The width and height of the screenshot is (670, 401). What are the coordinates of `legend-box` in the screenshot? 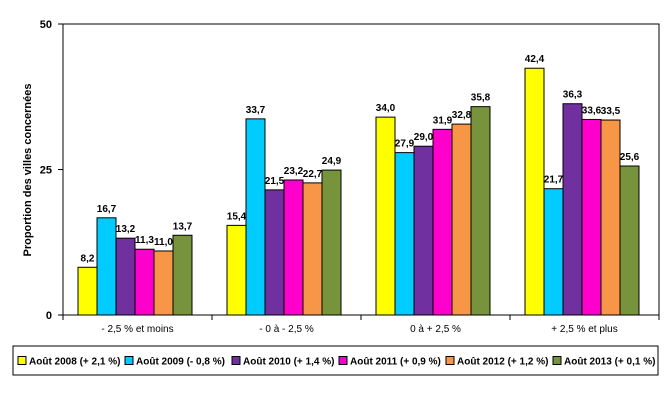 It's located at (335, 360).